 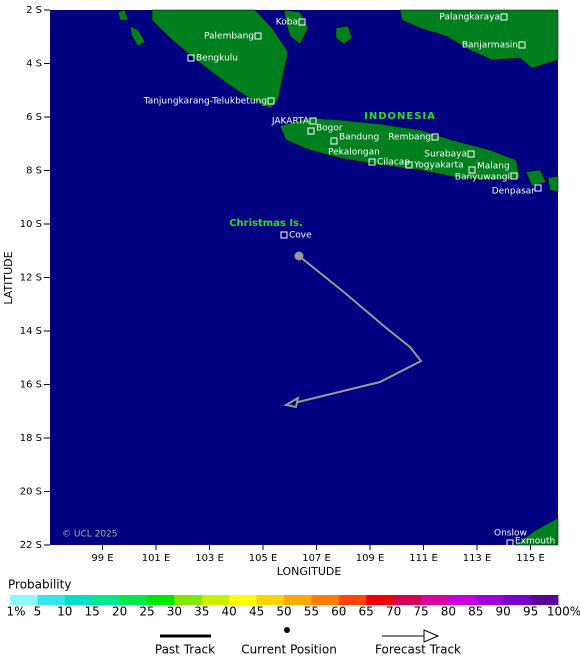 I want to click on probability-label: 65, so click(x=366, y=612).